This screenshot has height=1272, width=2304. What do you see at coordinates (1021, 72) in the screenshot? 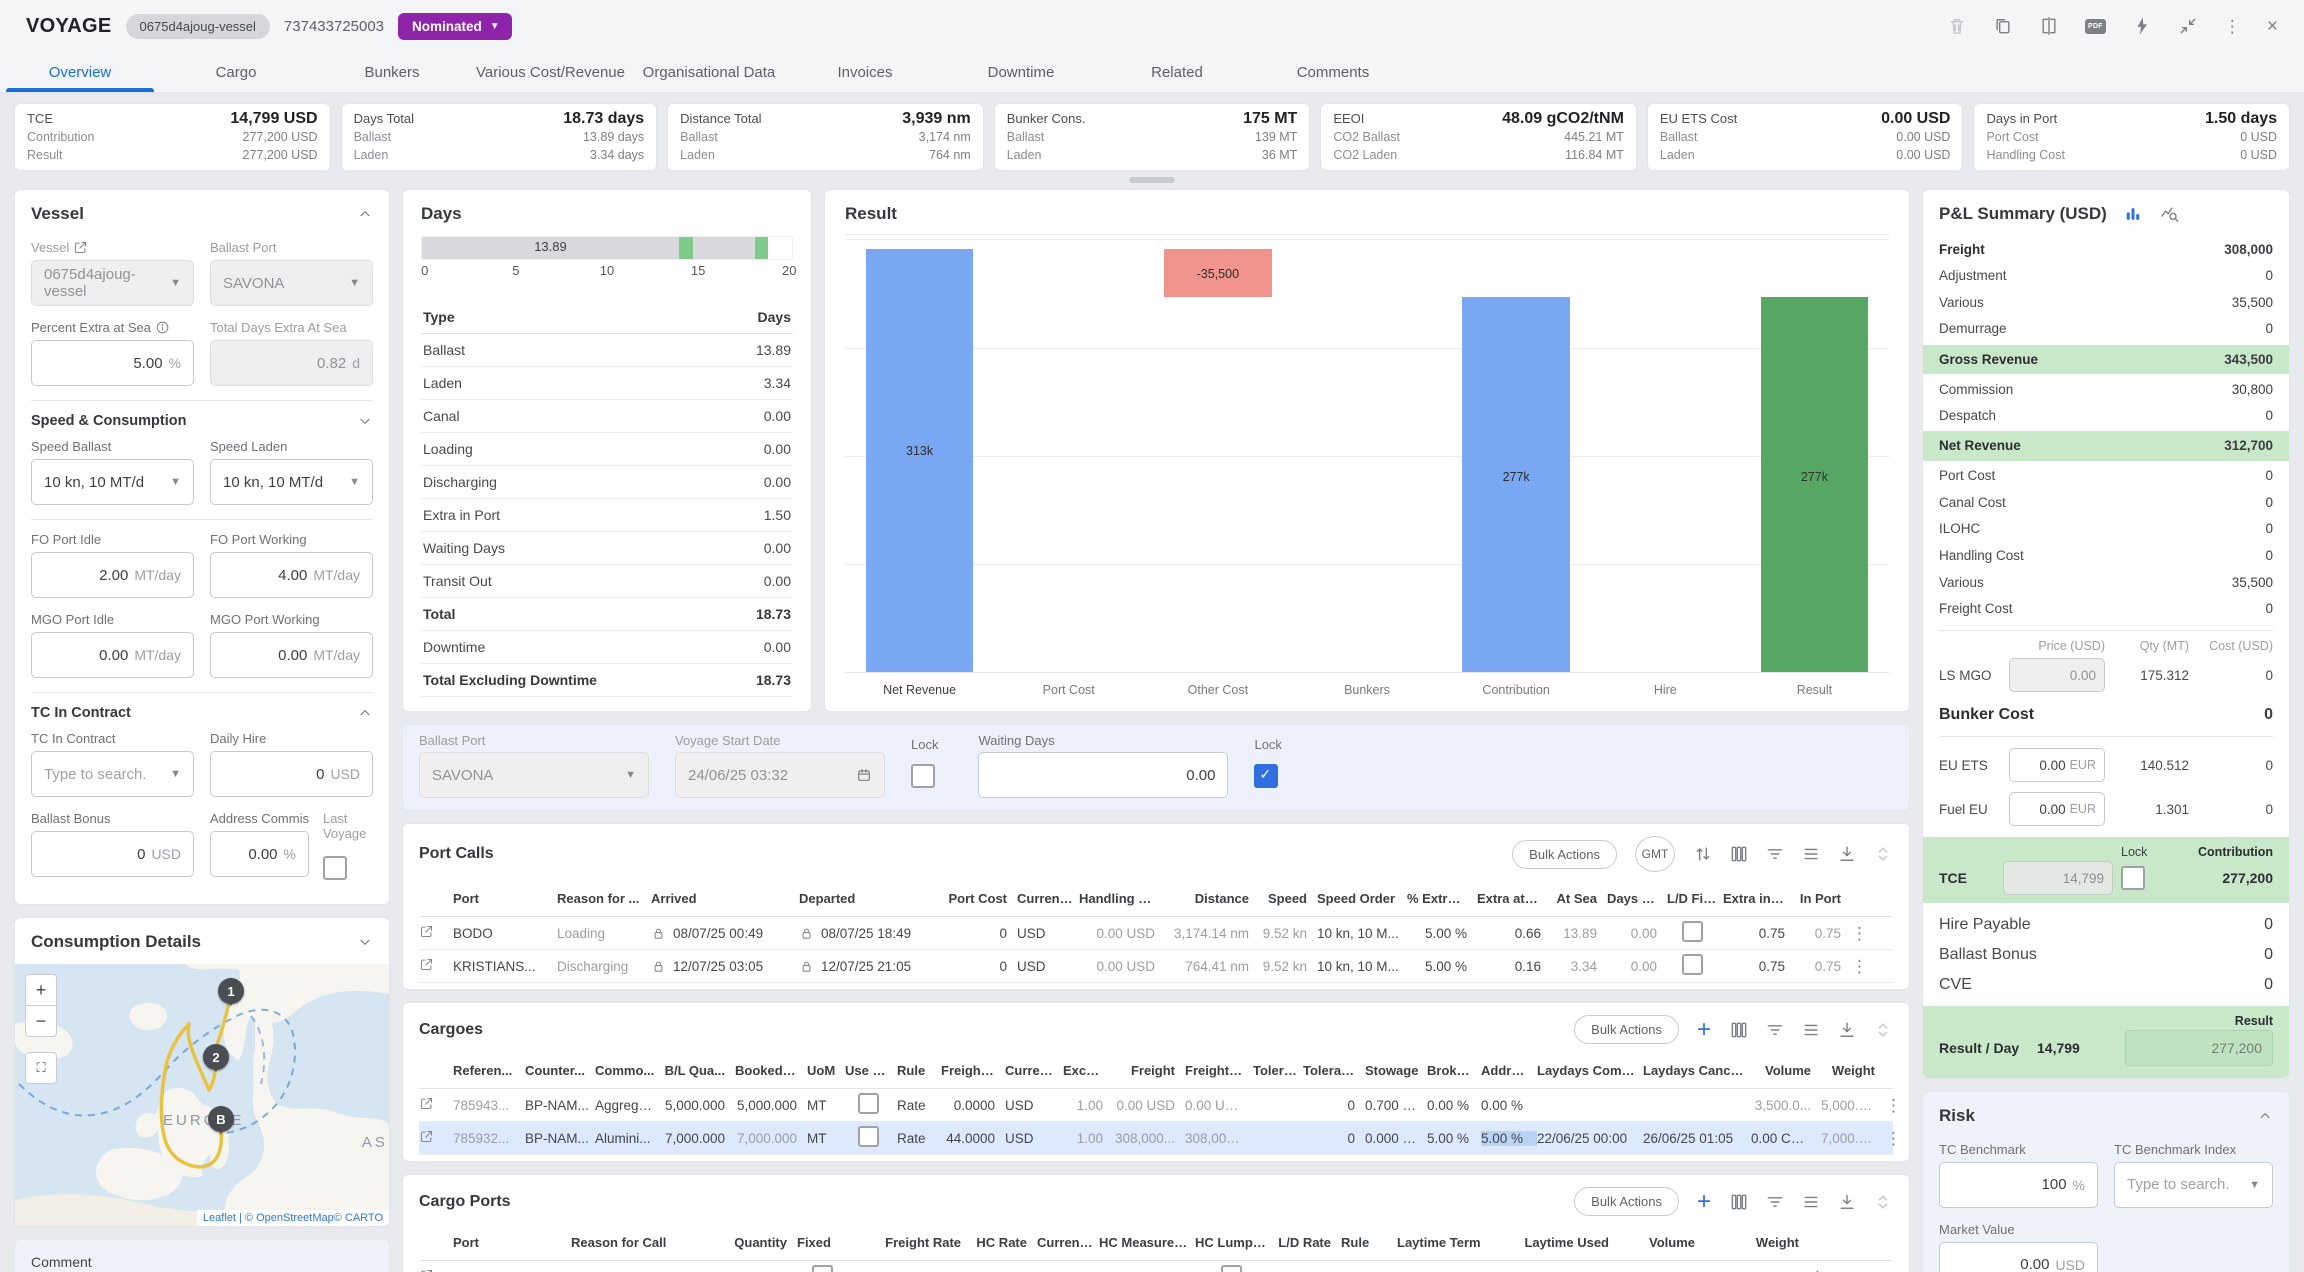
I see `tab-downtime: Downtime` at bounding box center [1021, 72].